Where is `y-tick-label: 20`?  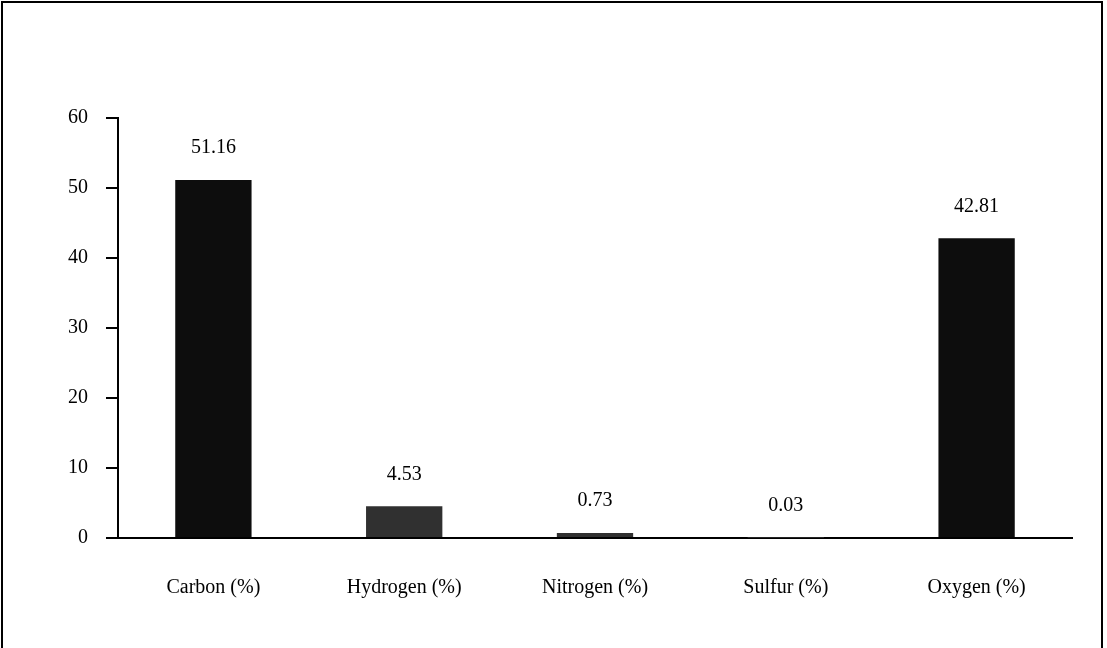
y-tick-label: 20 is located at coordinates (78, 396).